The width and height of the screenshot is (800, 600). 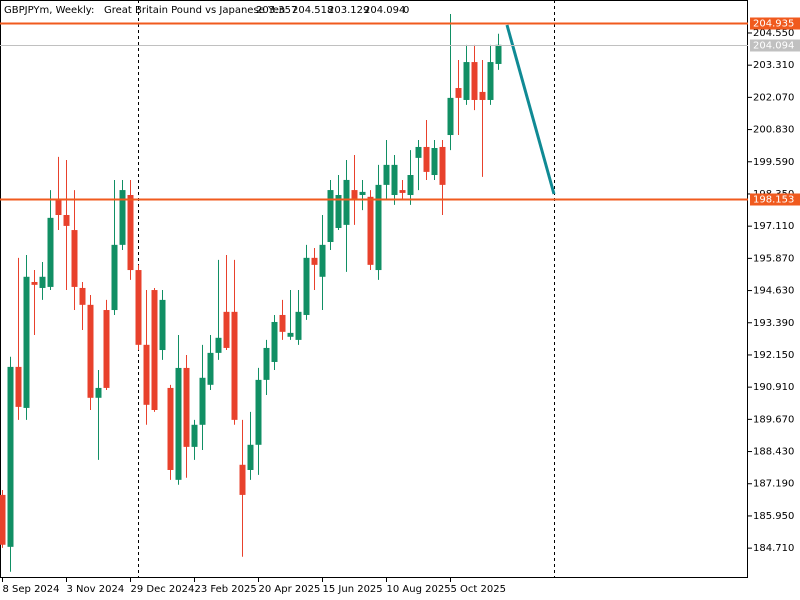 What do you see at coordinates (276, 10) in the screenshot?
I see `quote-open: 203.357` at bounding box center [276, 10].